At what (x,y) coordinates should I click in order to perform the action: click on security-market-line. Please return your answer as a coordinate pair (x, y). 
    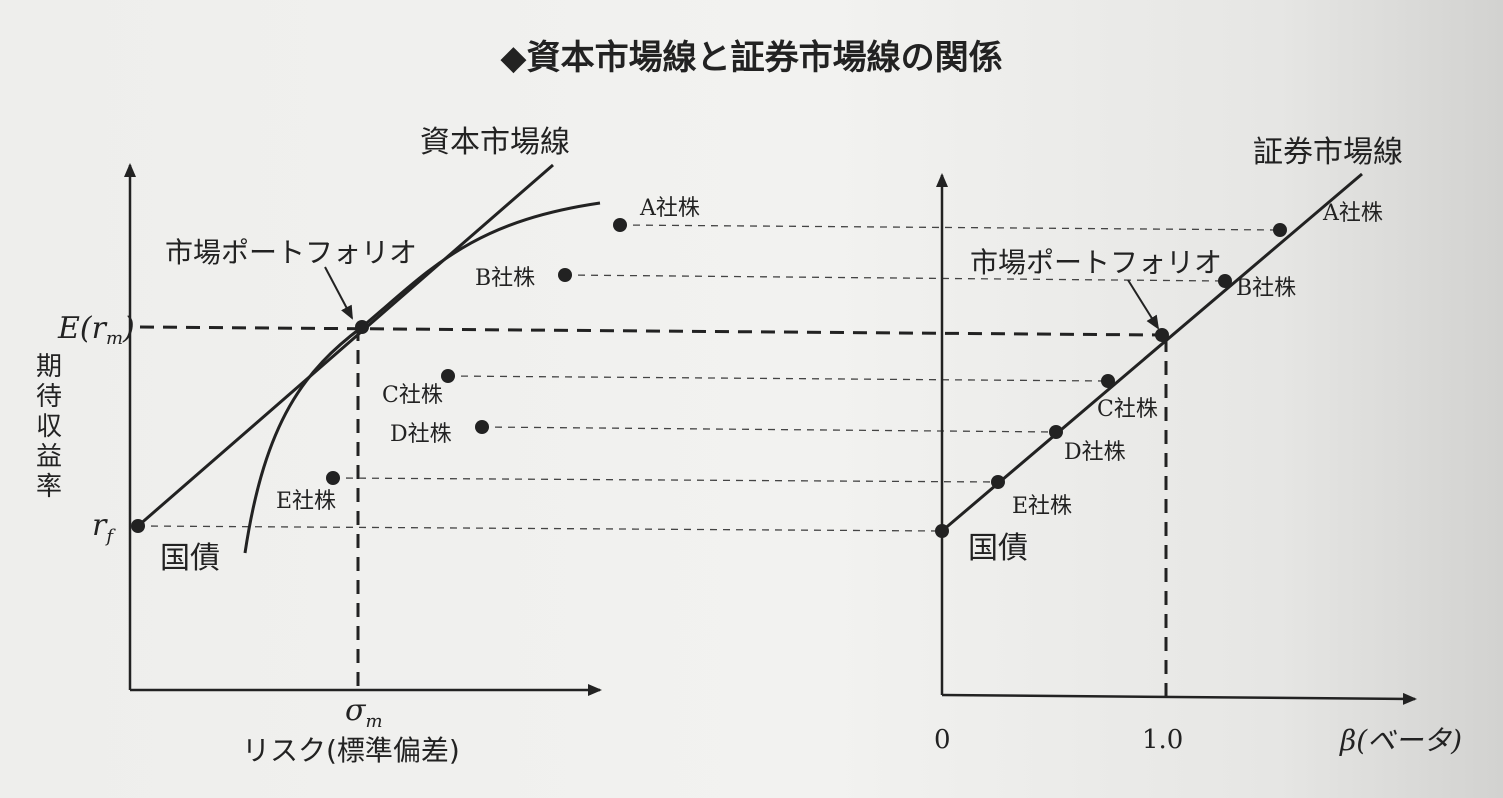
    Looking at the image, I should click on (1152, 352).